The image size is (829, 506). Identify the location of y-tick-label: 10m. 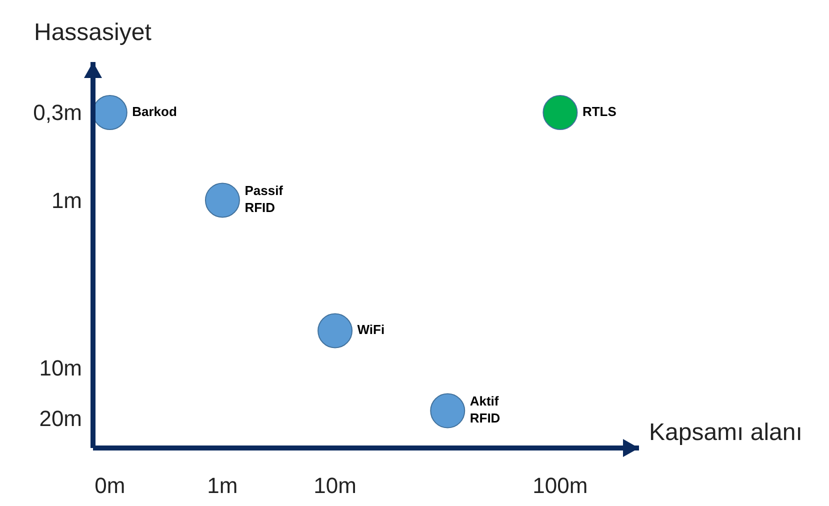
(60, 368).